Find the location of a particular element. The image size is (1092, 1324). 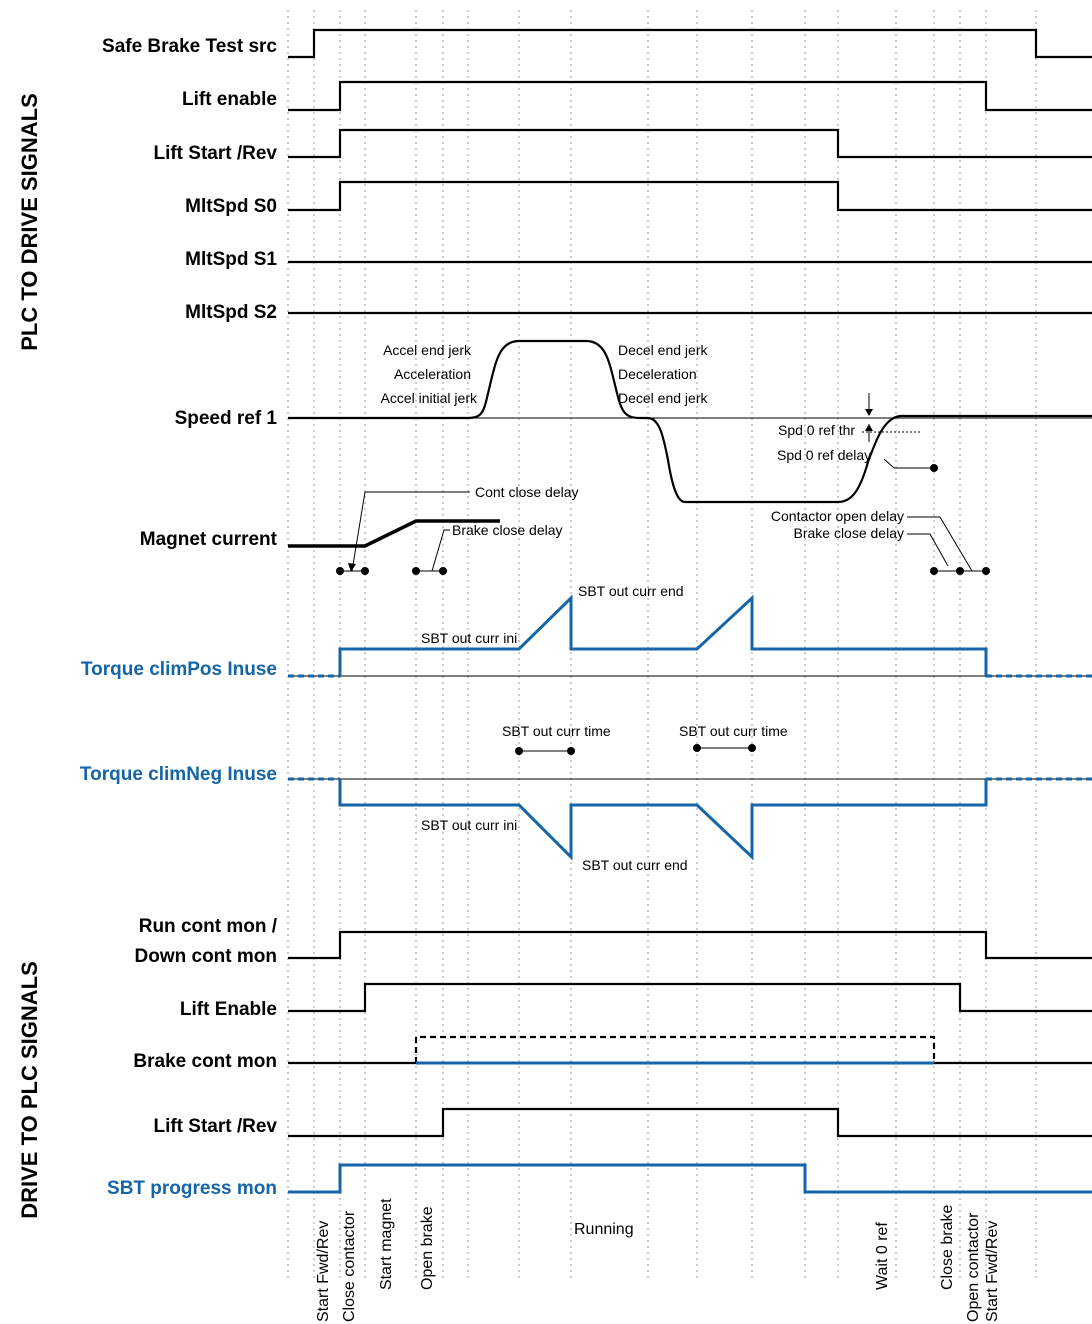

brake-close-delay-1-leader is located at coordinates (440, 550).